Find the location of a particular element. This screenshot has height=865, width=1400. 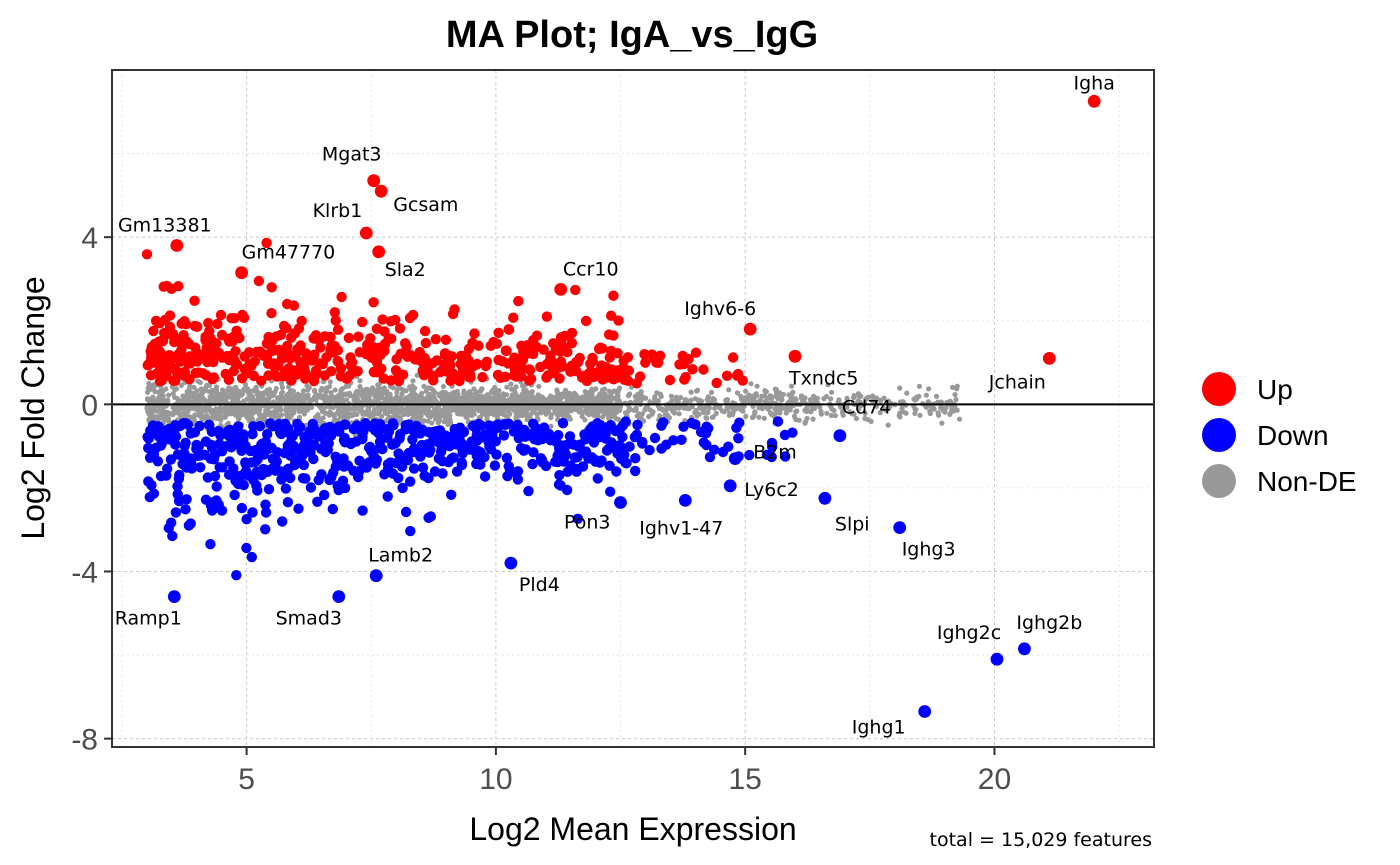

y-tick-label: 4 is located at coordinates (89, 238).